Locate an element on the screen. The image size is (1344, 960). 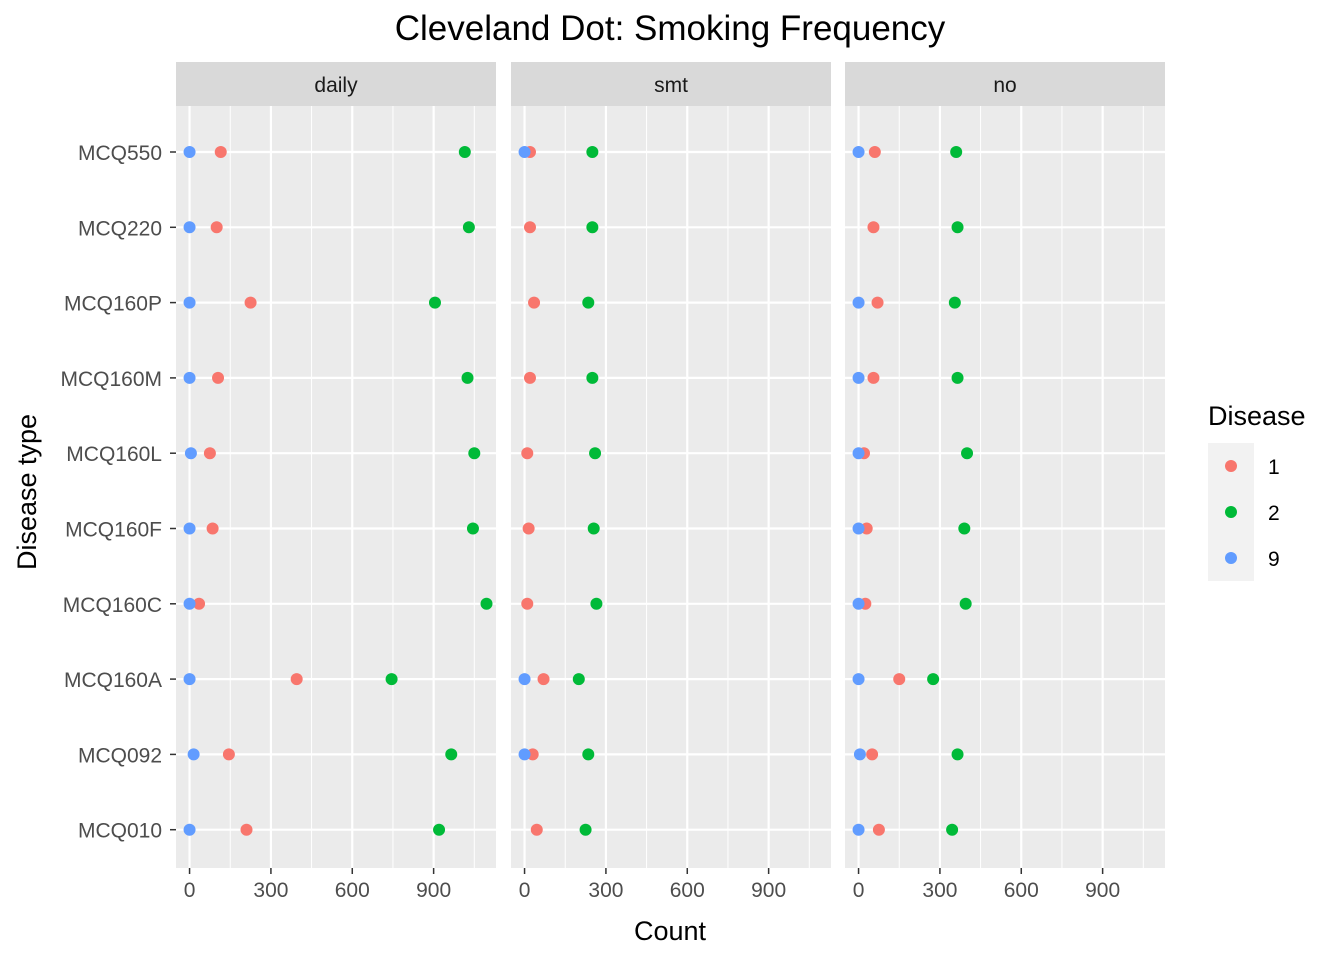
y-tick-label: MCQ220 is located at coordinates (120, 228).